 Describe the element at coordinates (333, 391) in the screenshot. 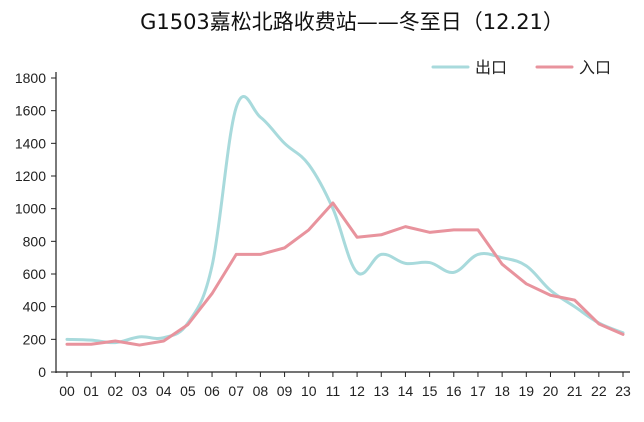

I see `x-tick-label: 11` at that location.